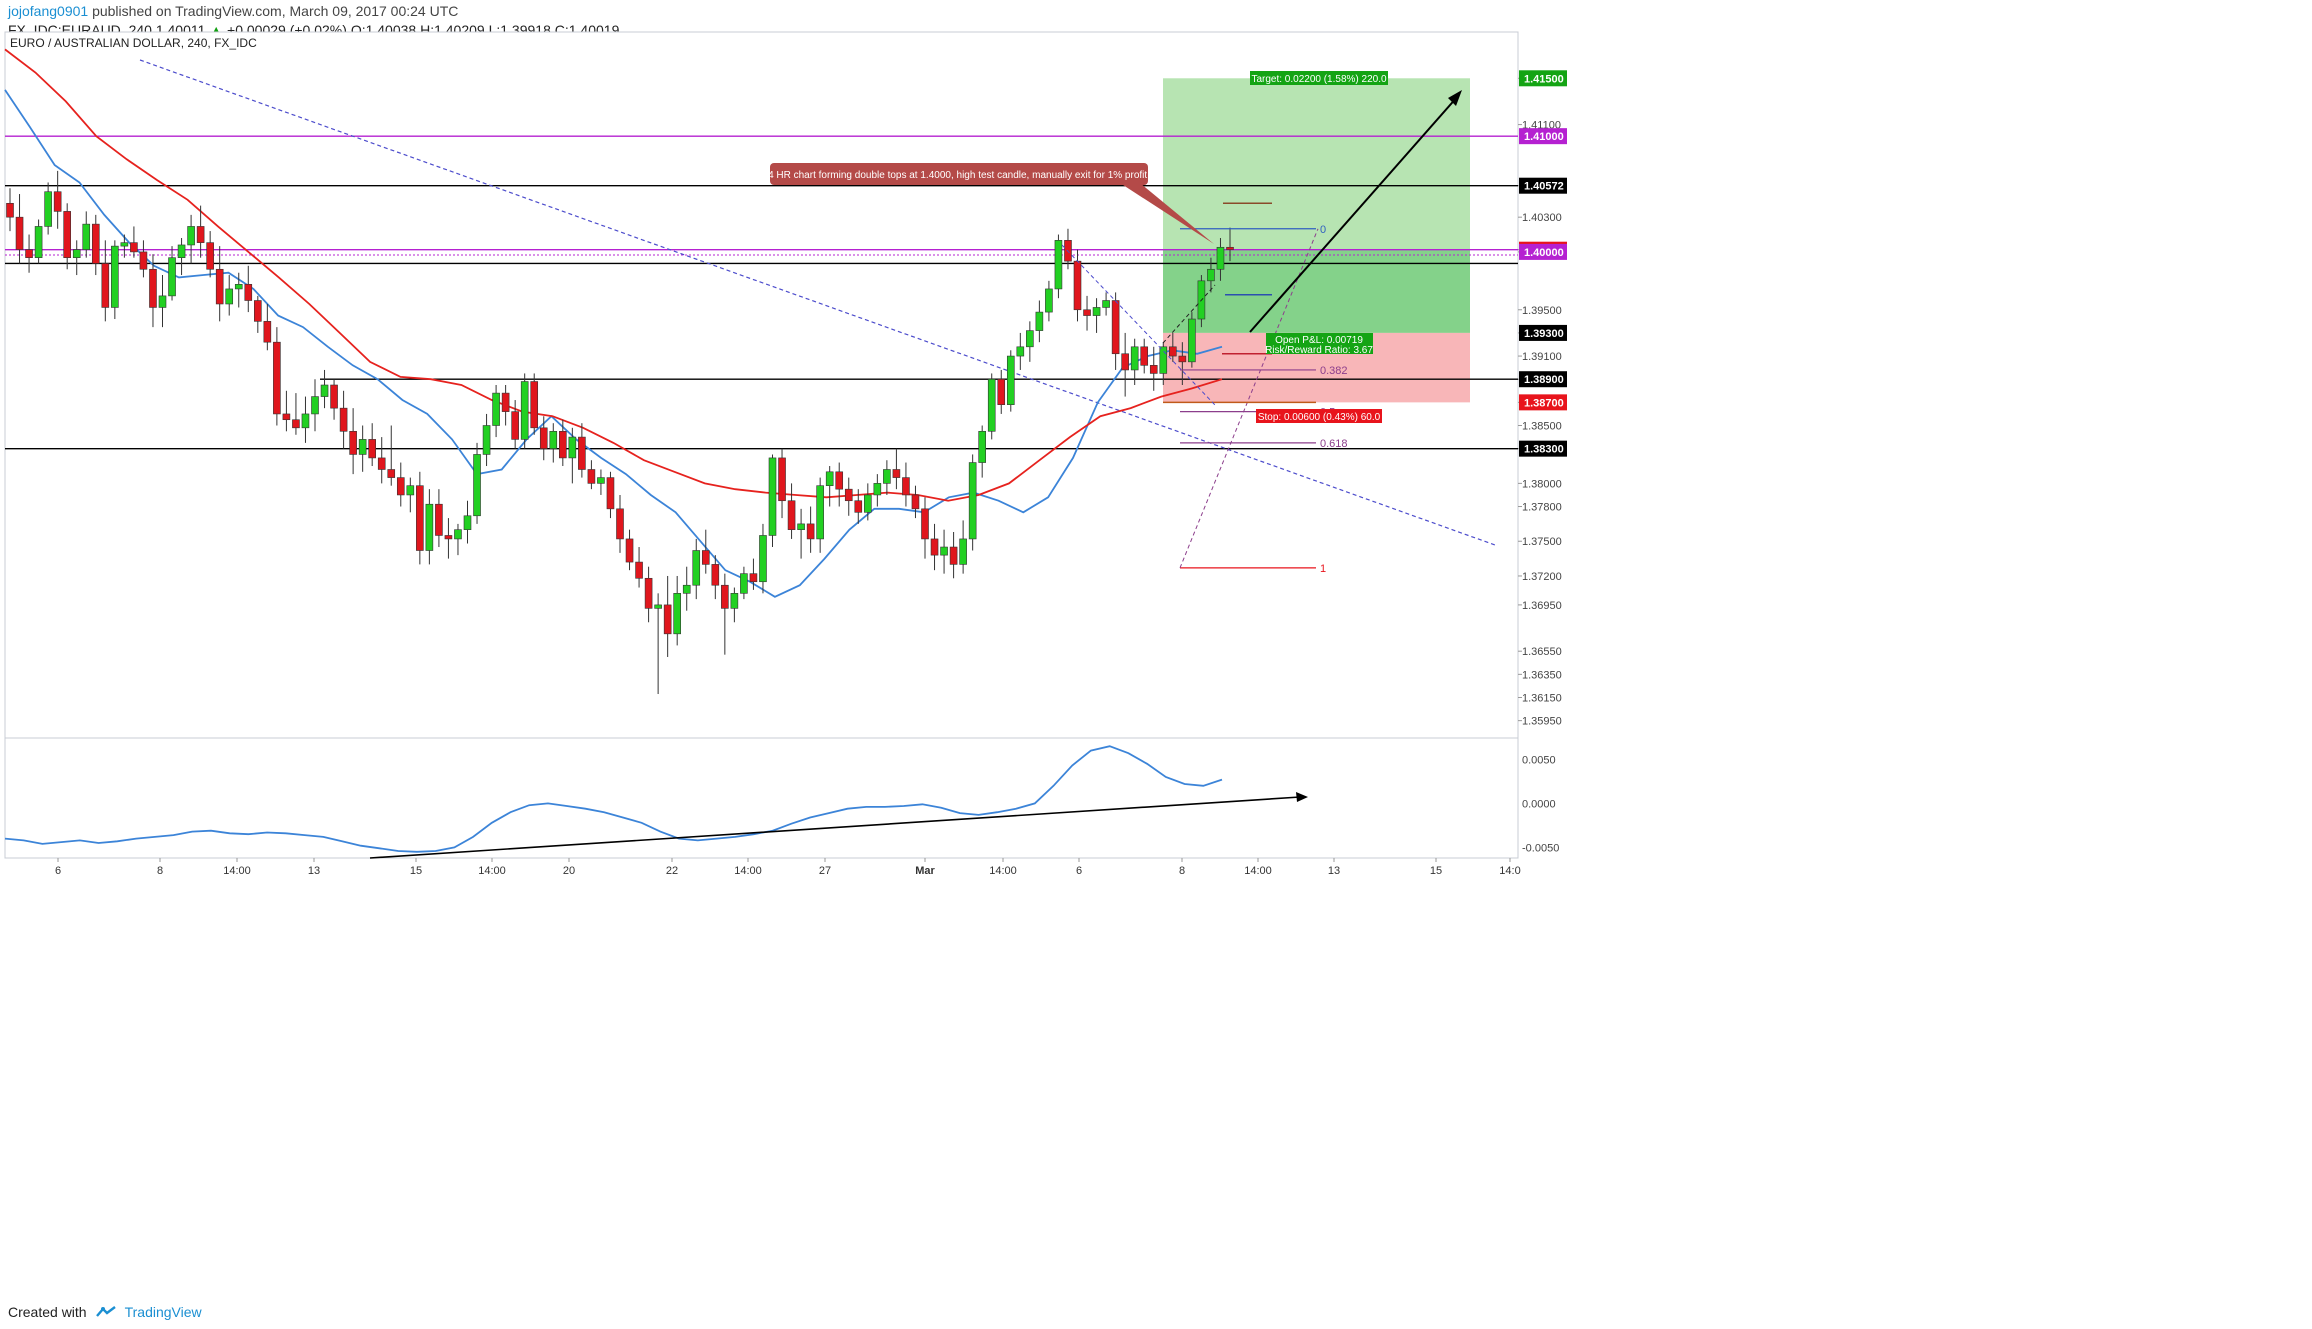 Image resolution: width=2312 pixels, height=1329 pixels. What do you see at coordinates (106, 1312) in the screenshot?
I see `tradingview-logo-icon` at bounding box center [106, 1312].